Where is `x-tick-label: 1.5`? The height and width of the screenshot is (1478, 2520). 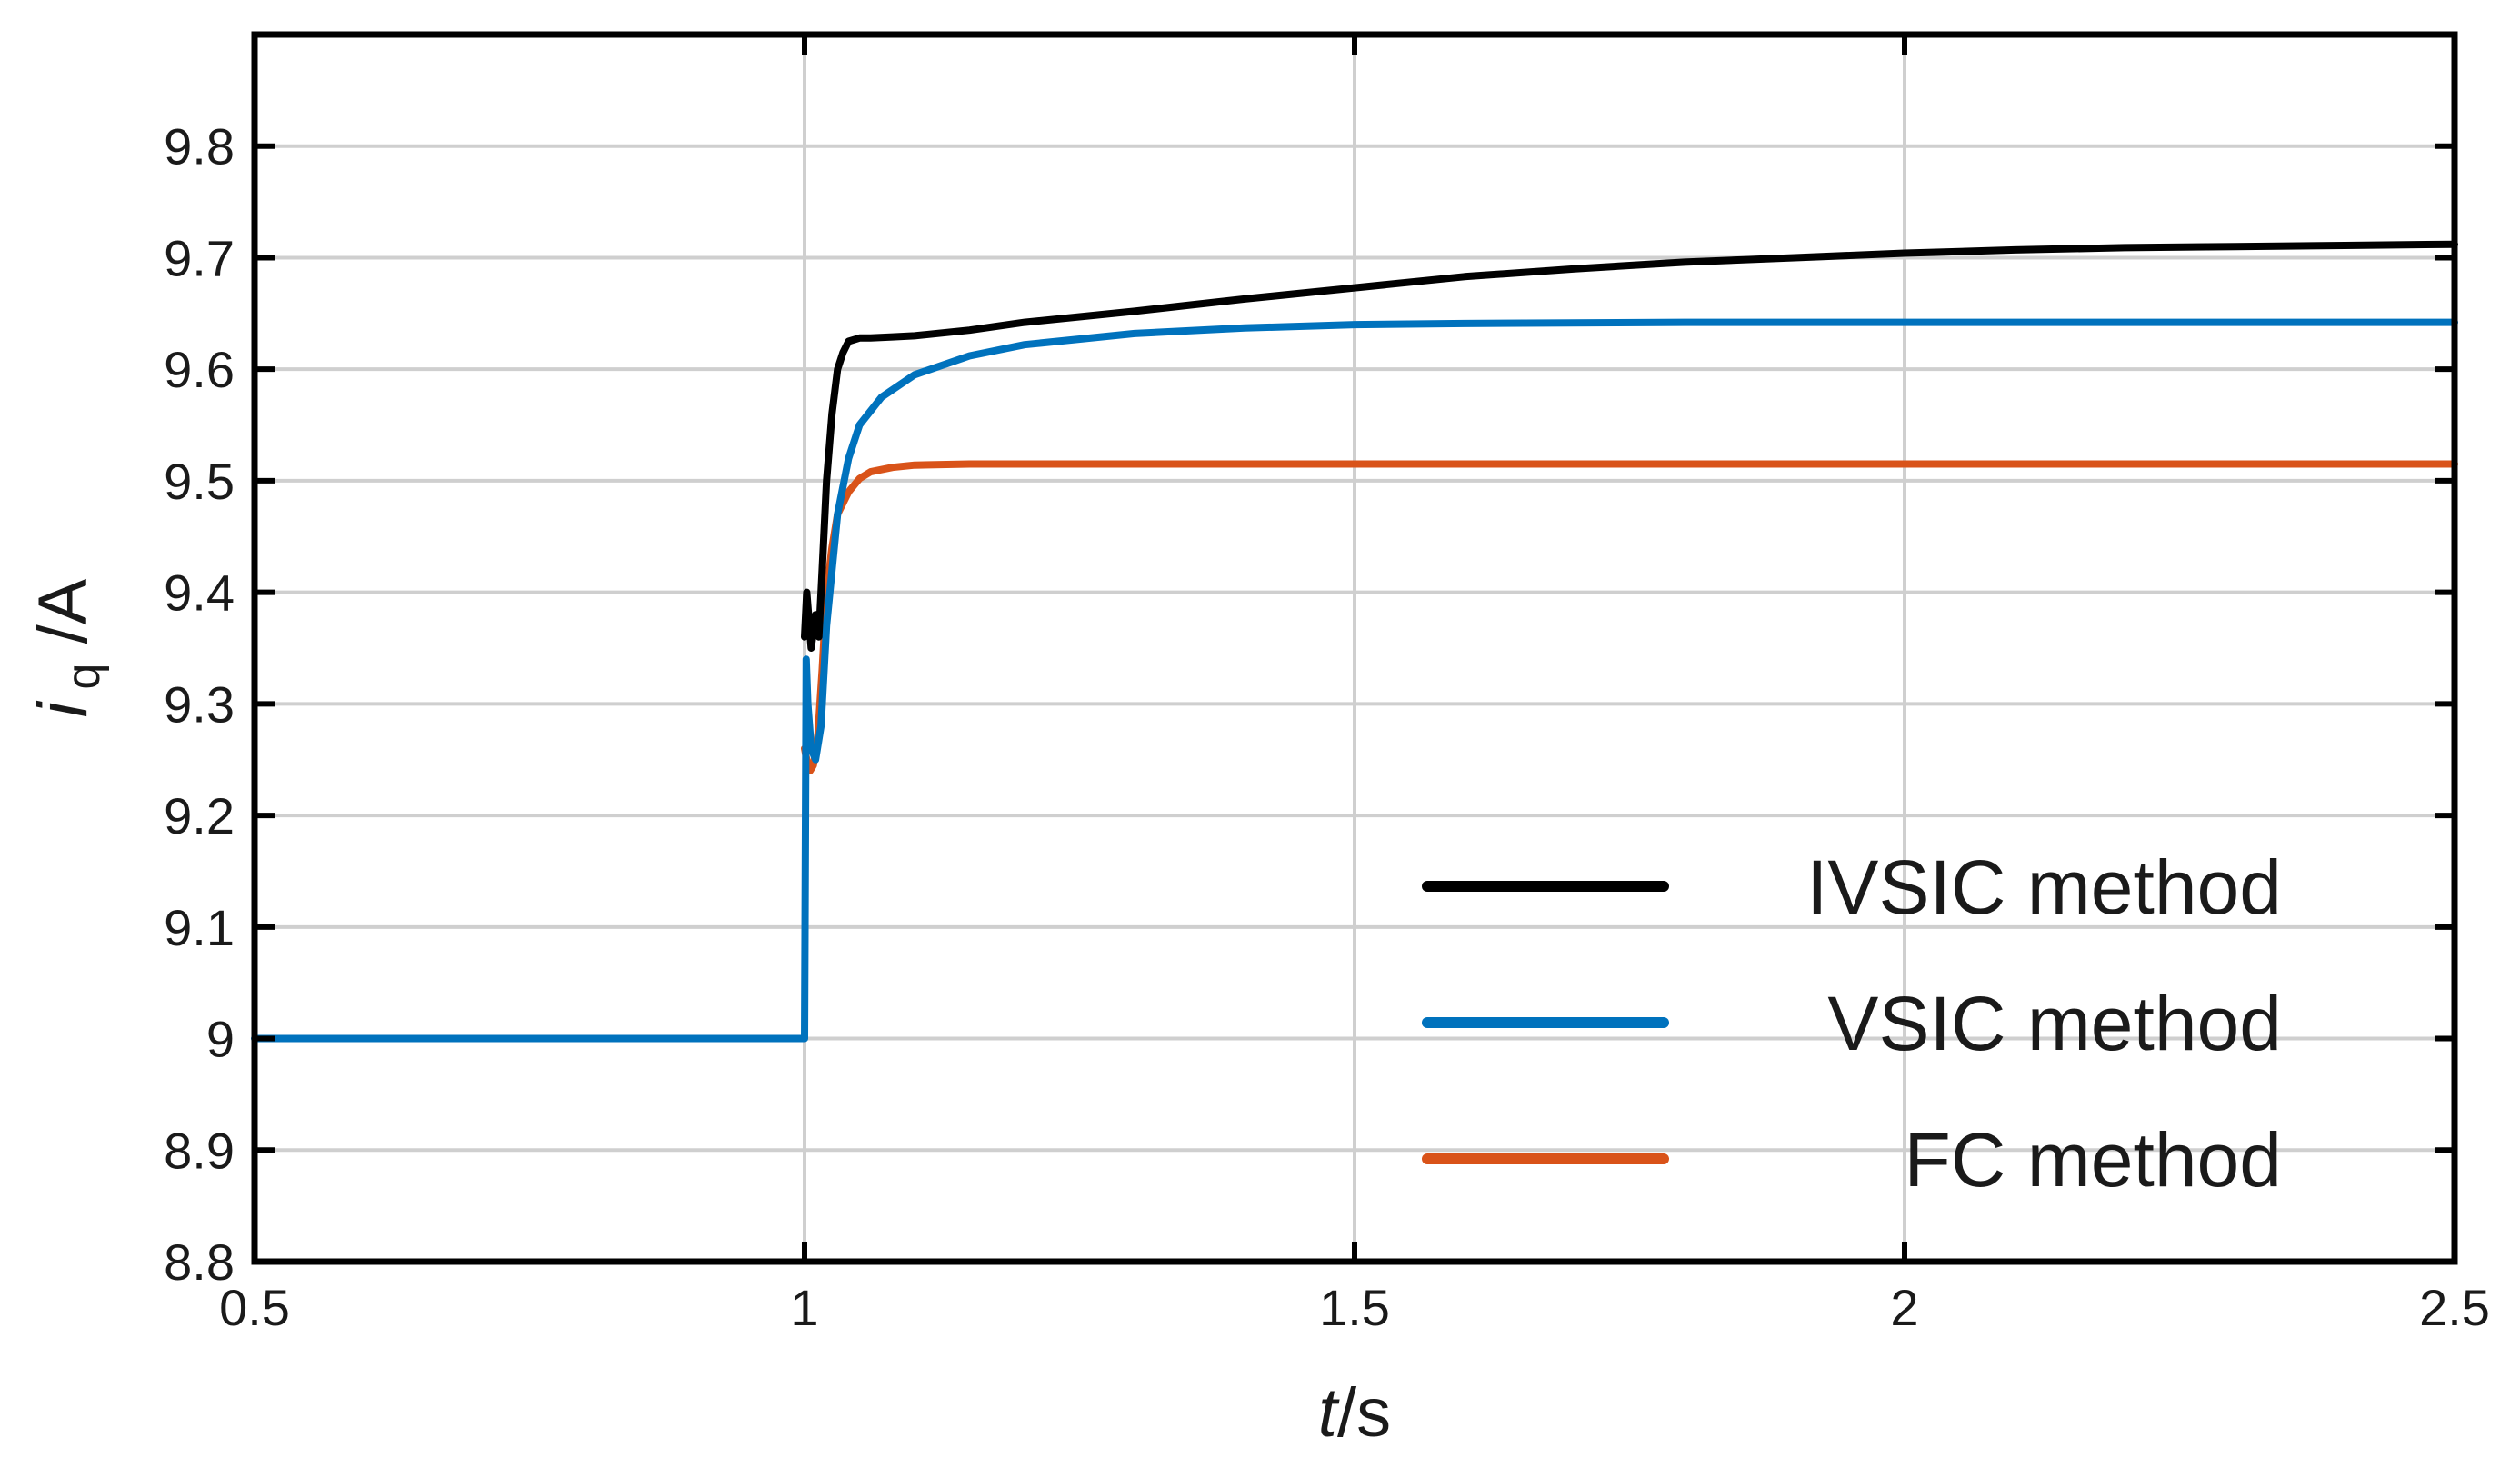
x-tick-label: 1.5 is located at coordinates (1354, 1307).